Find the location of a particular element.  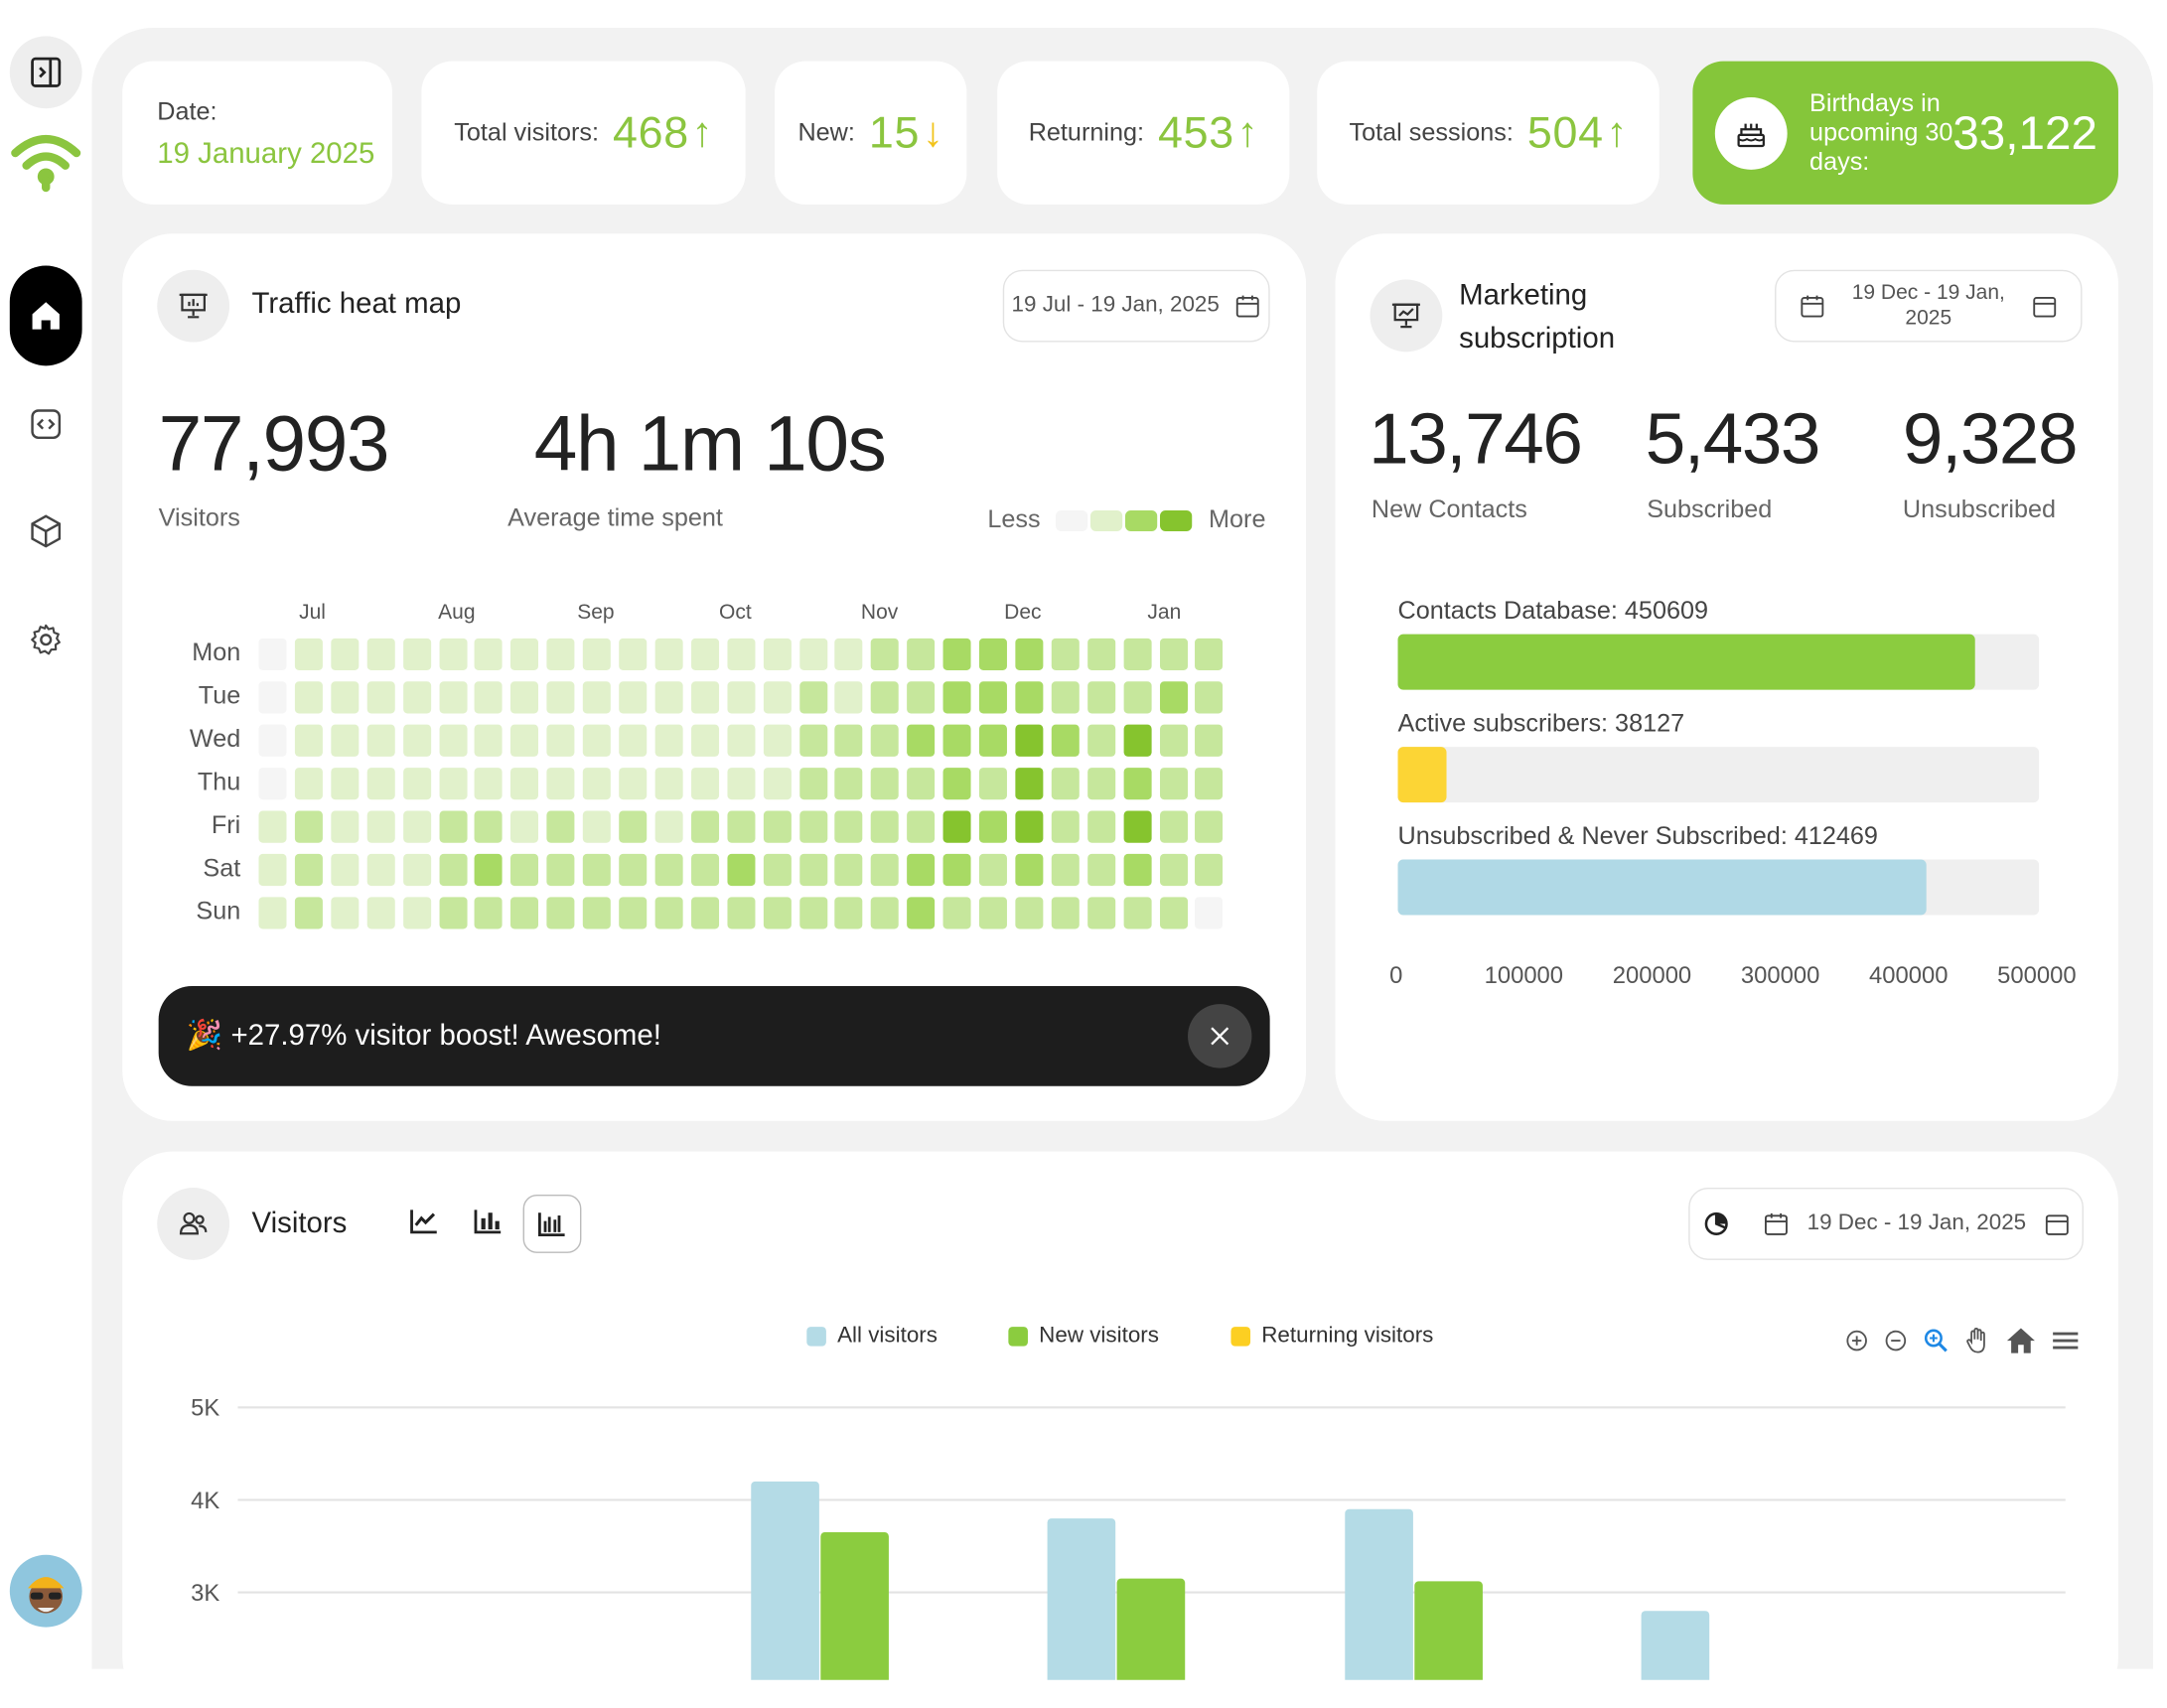

pie-chart-icon is located at coordinates (1716, 1224).